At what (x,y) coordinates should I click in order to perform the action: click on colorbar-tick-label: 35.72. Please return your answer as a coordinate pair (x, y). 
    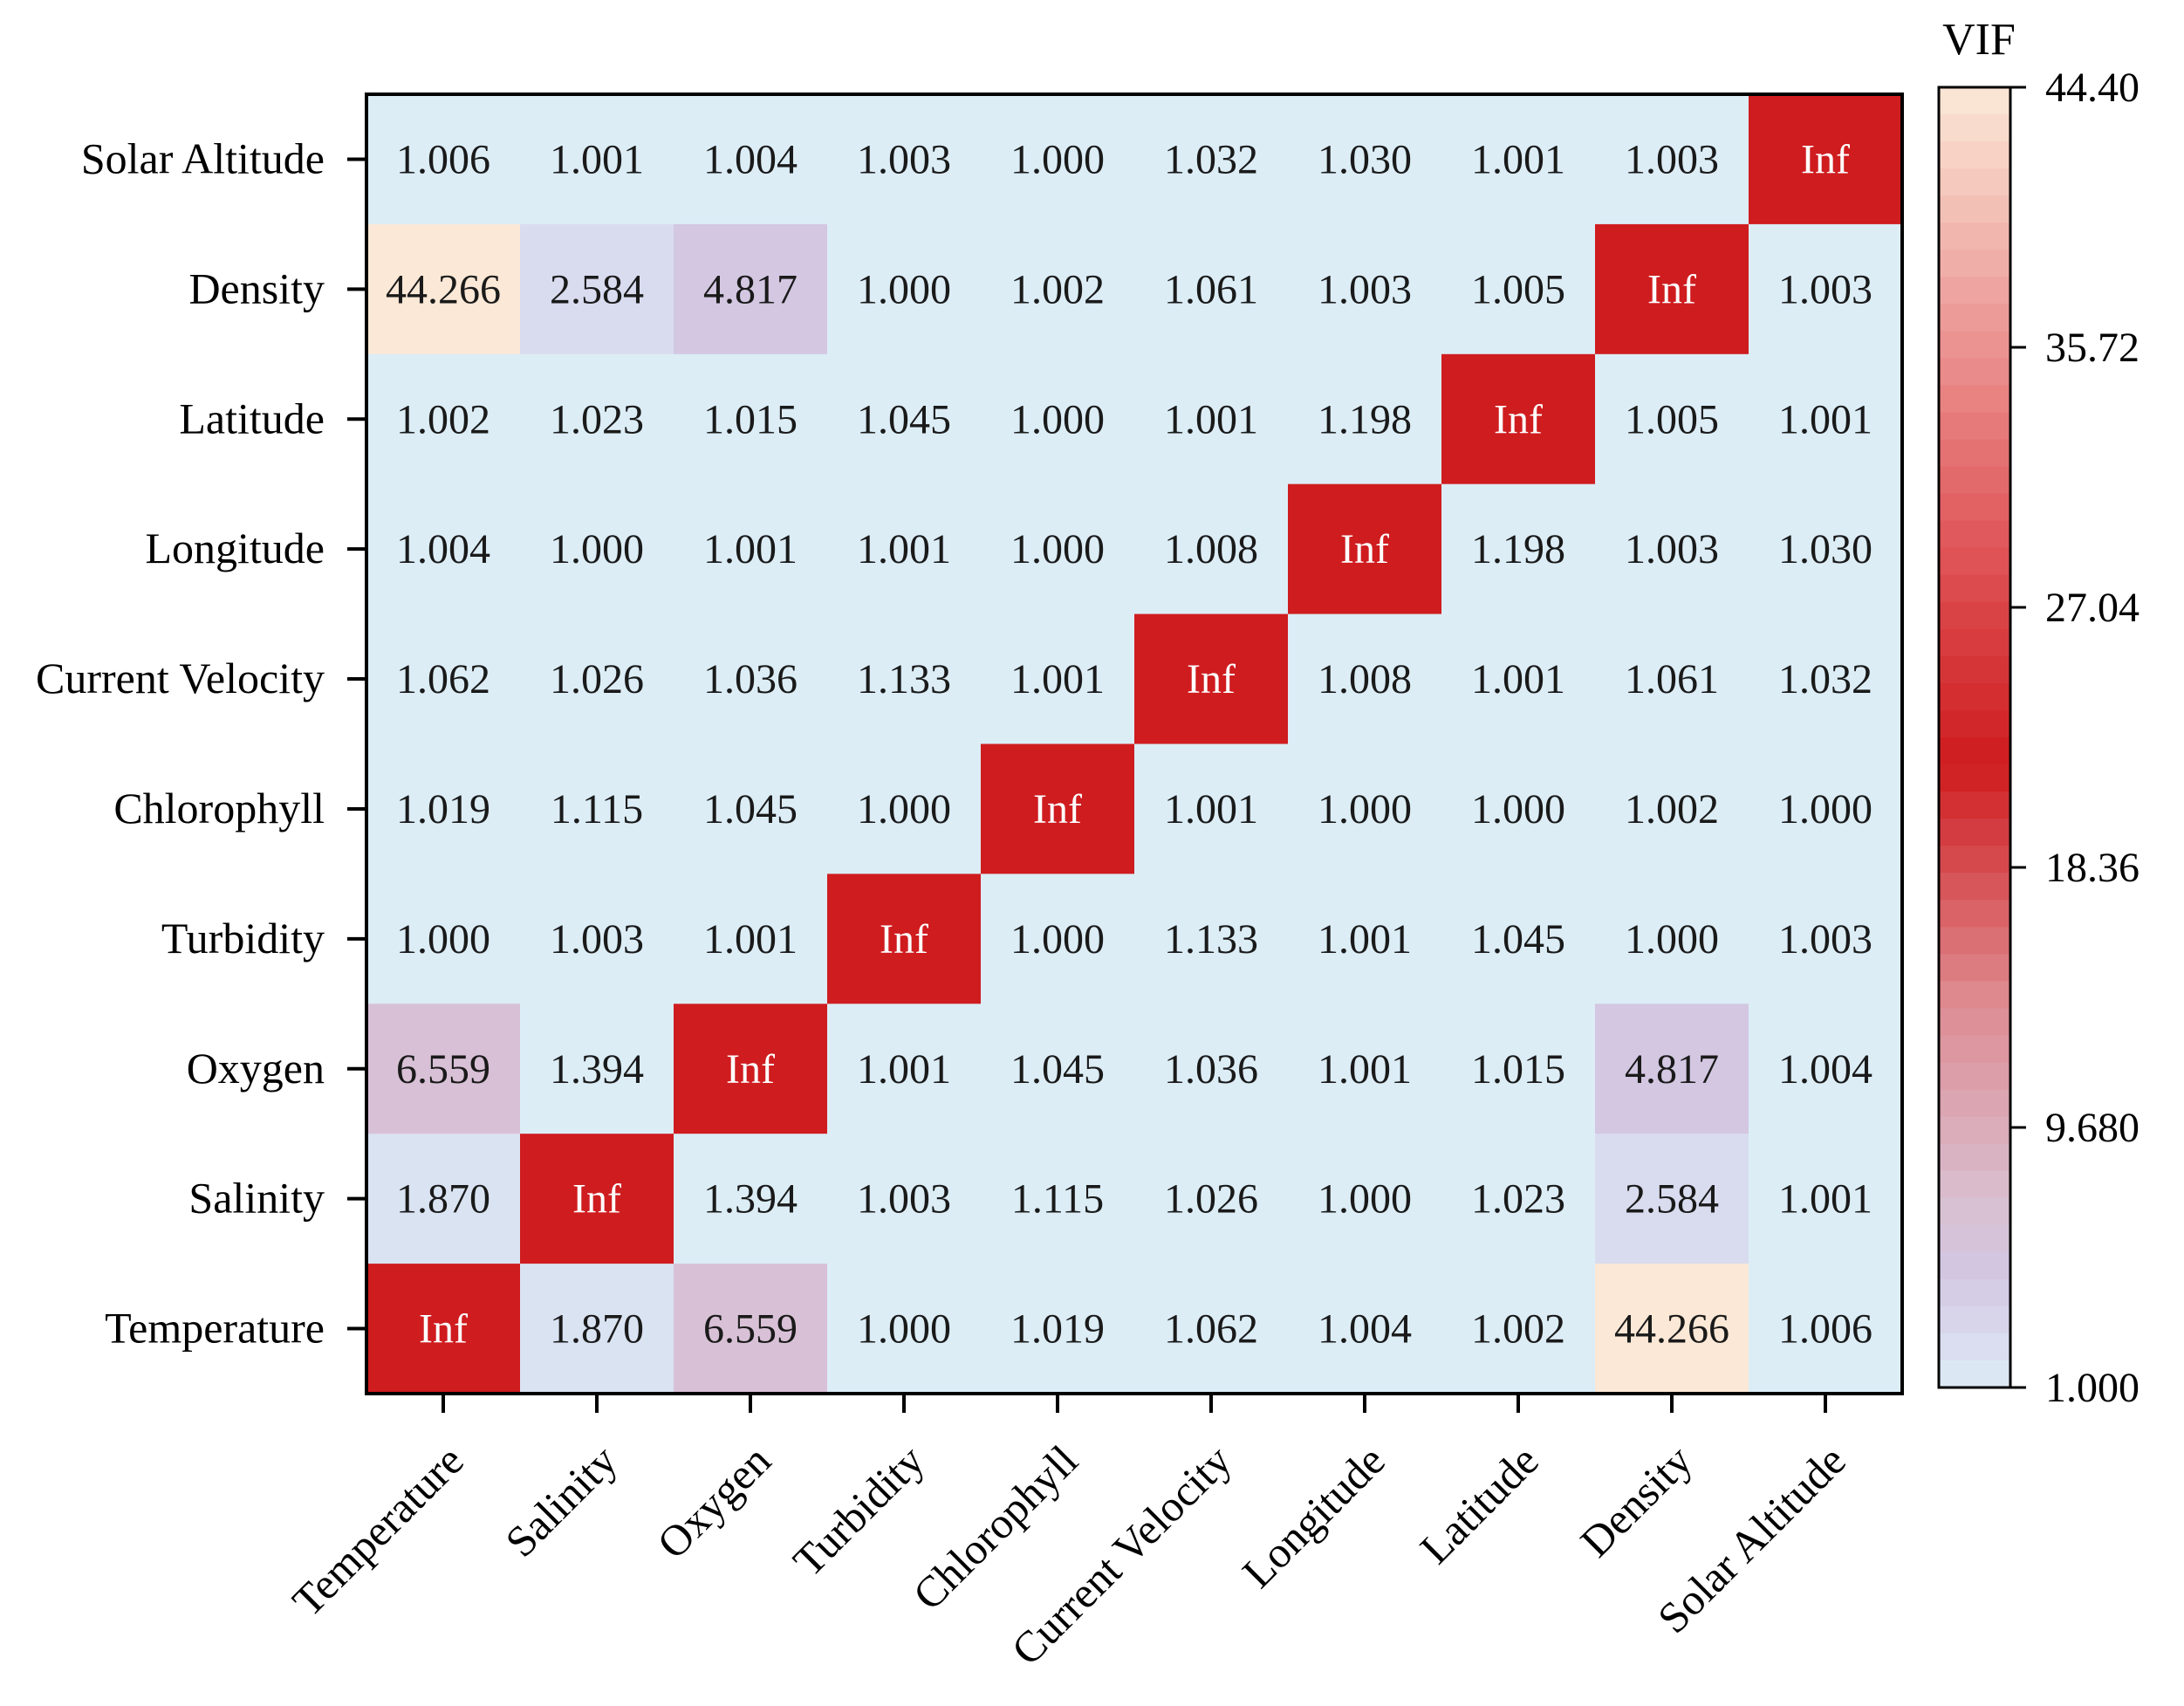
    Looking at the image, I should click on (2092, 348).